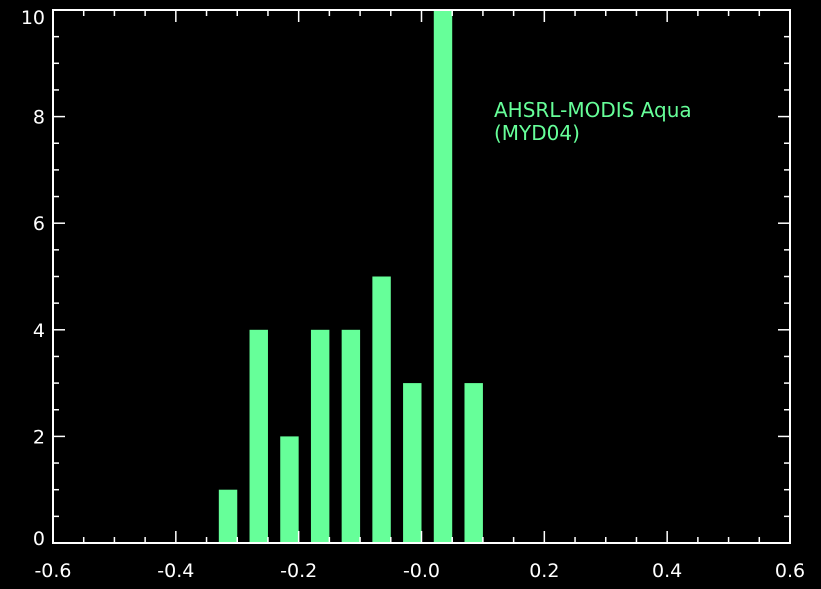 This screenshot has height=589, width=821. Describe the element at coordinates (421, 571) in the screenshot. I see `x-tick-label: -0.0` at that location.